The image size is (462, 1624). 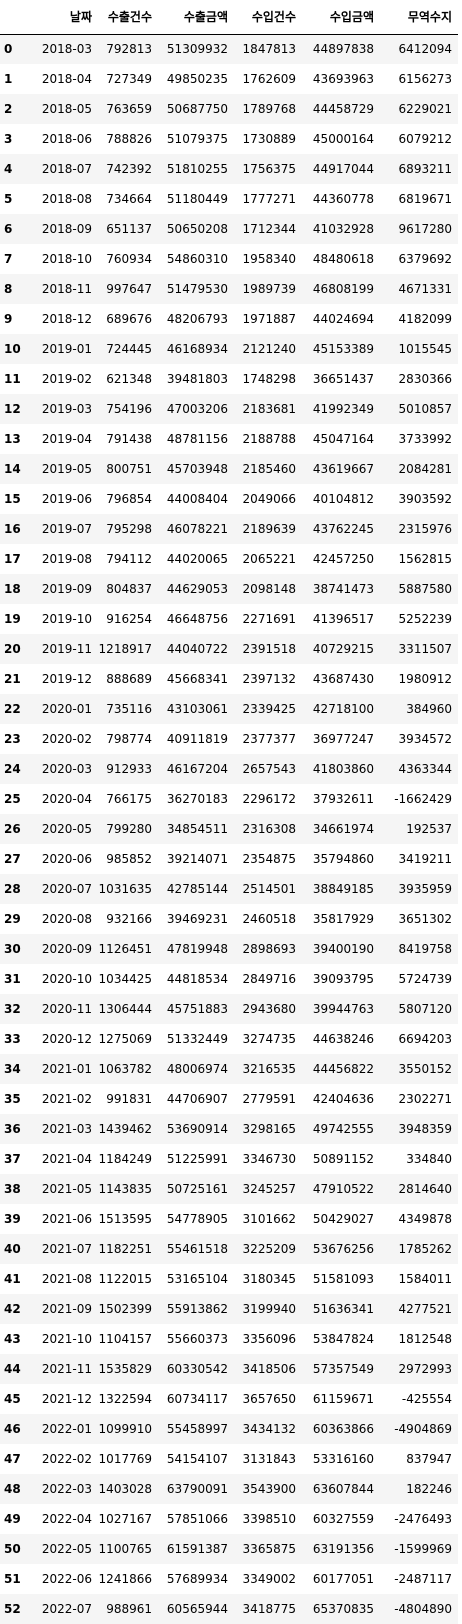 What do you see at coordinates (425, 439) in the screenshot?
I see `cell-trade-balance: 3733992` at bounding box center [425, 439].